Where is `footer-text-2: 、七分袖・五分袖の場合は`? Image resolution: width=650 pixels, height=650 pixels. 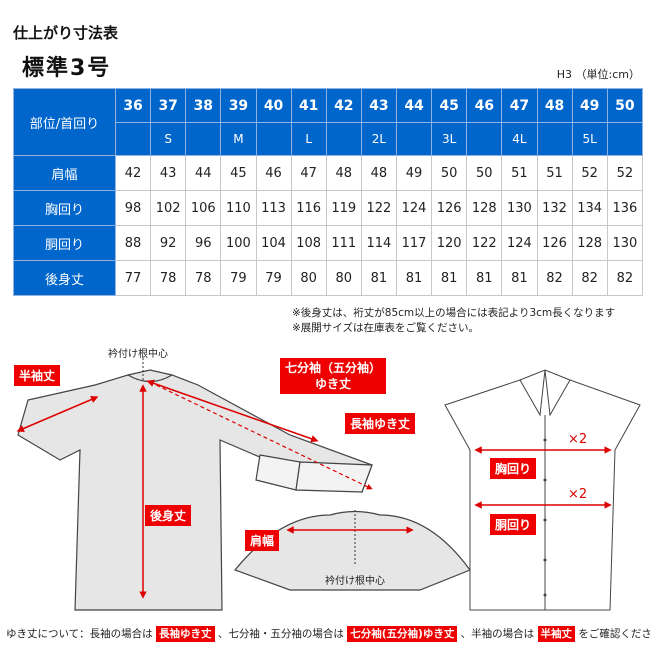
footer-text-2: 、七分袖・五分袖の場合は is located at coordinates (280, 634).